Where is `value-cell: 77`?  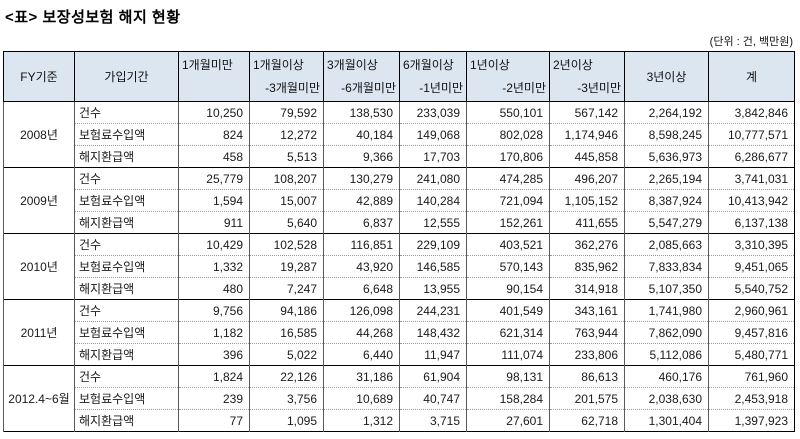
value-cell: 77 is located at coordinates (214, 420).